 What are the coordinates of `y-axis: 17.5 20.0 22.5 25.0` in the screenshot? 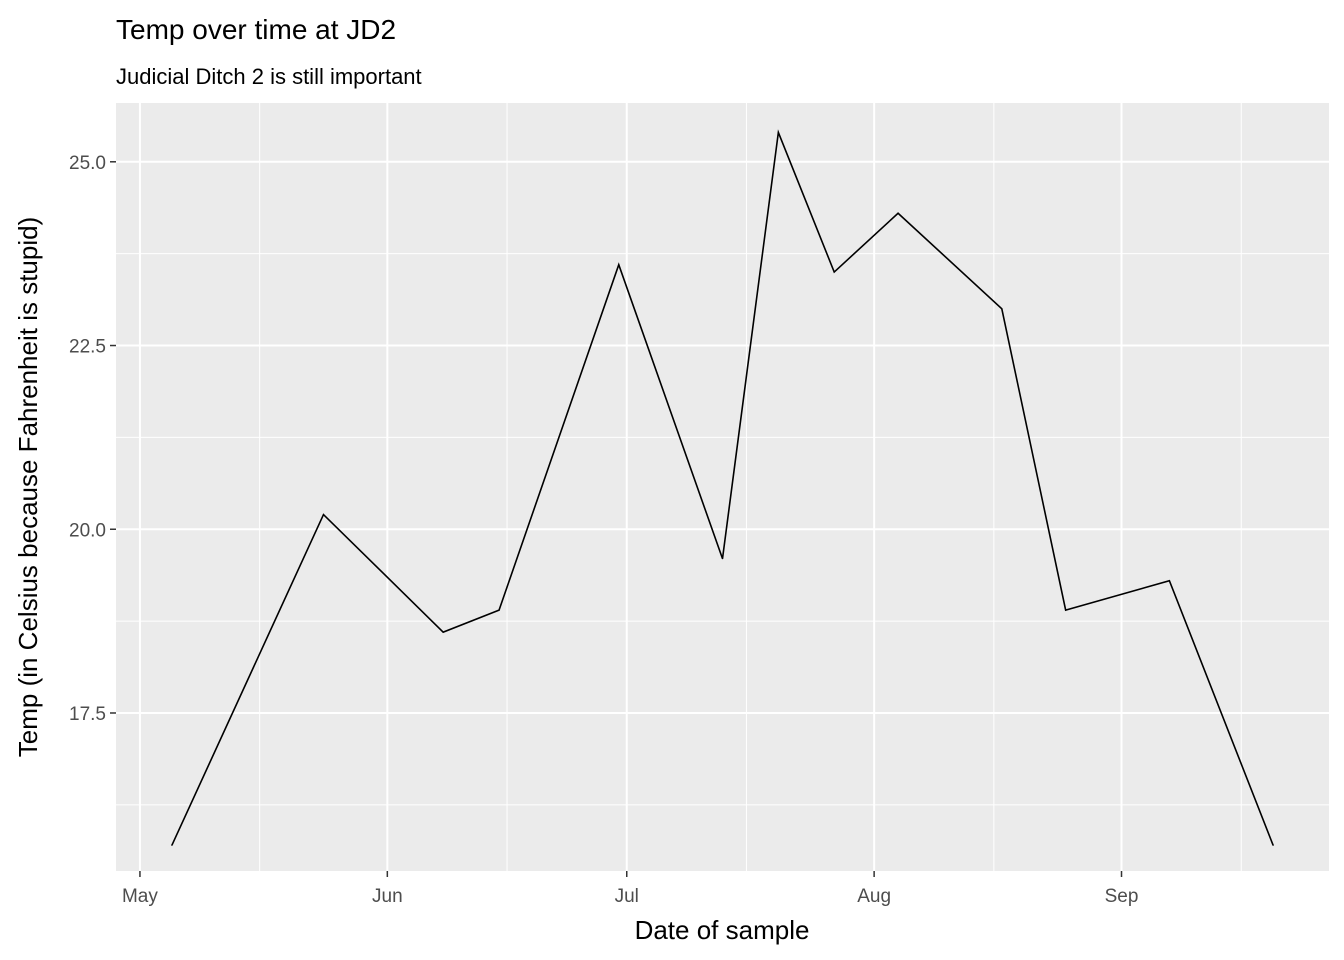 It's located at (92, 439).